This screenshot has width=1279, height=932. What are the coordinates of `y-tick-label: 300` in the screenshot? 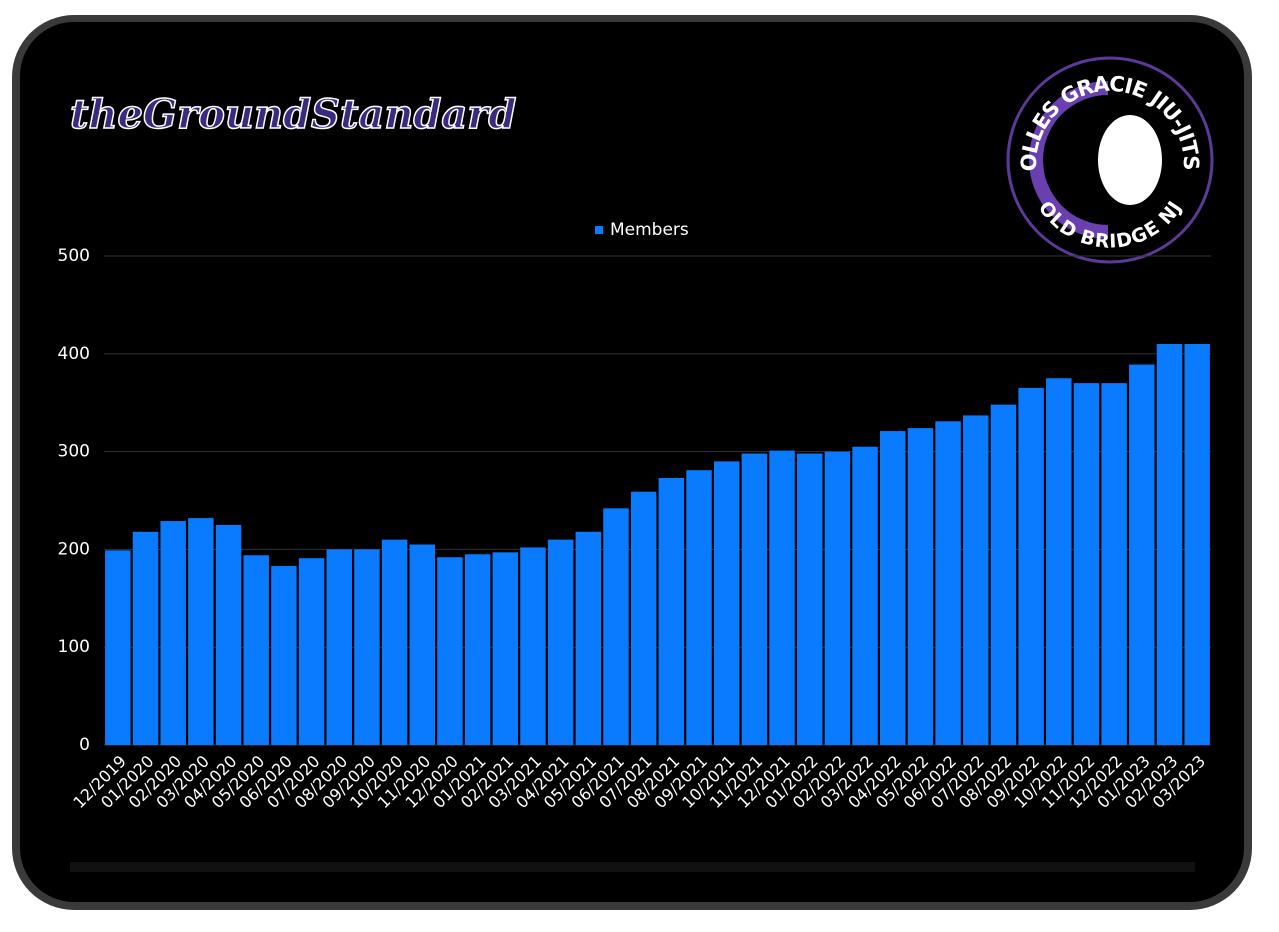 It's located at (74, 452).